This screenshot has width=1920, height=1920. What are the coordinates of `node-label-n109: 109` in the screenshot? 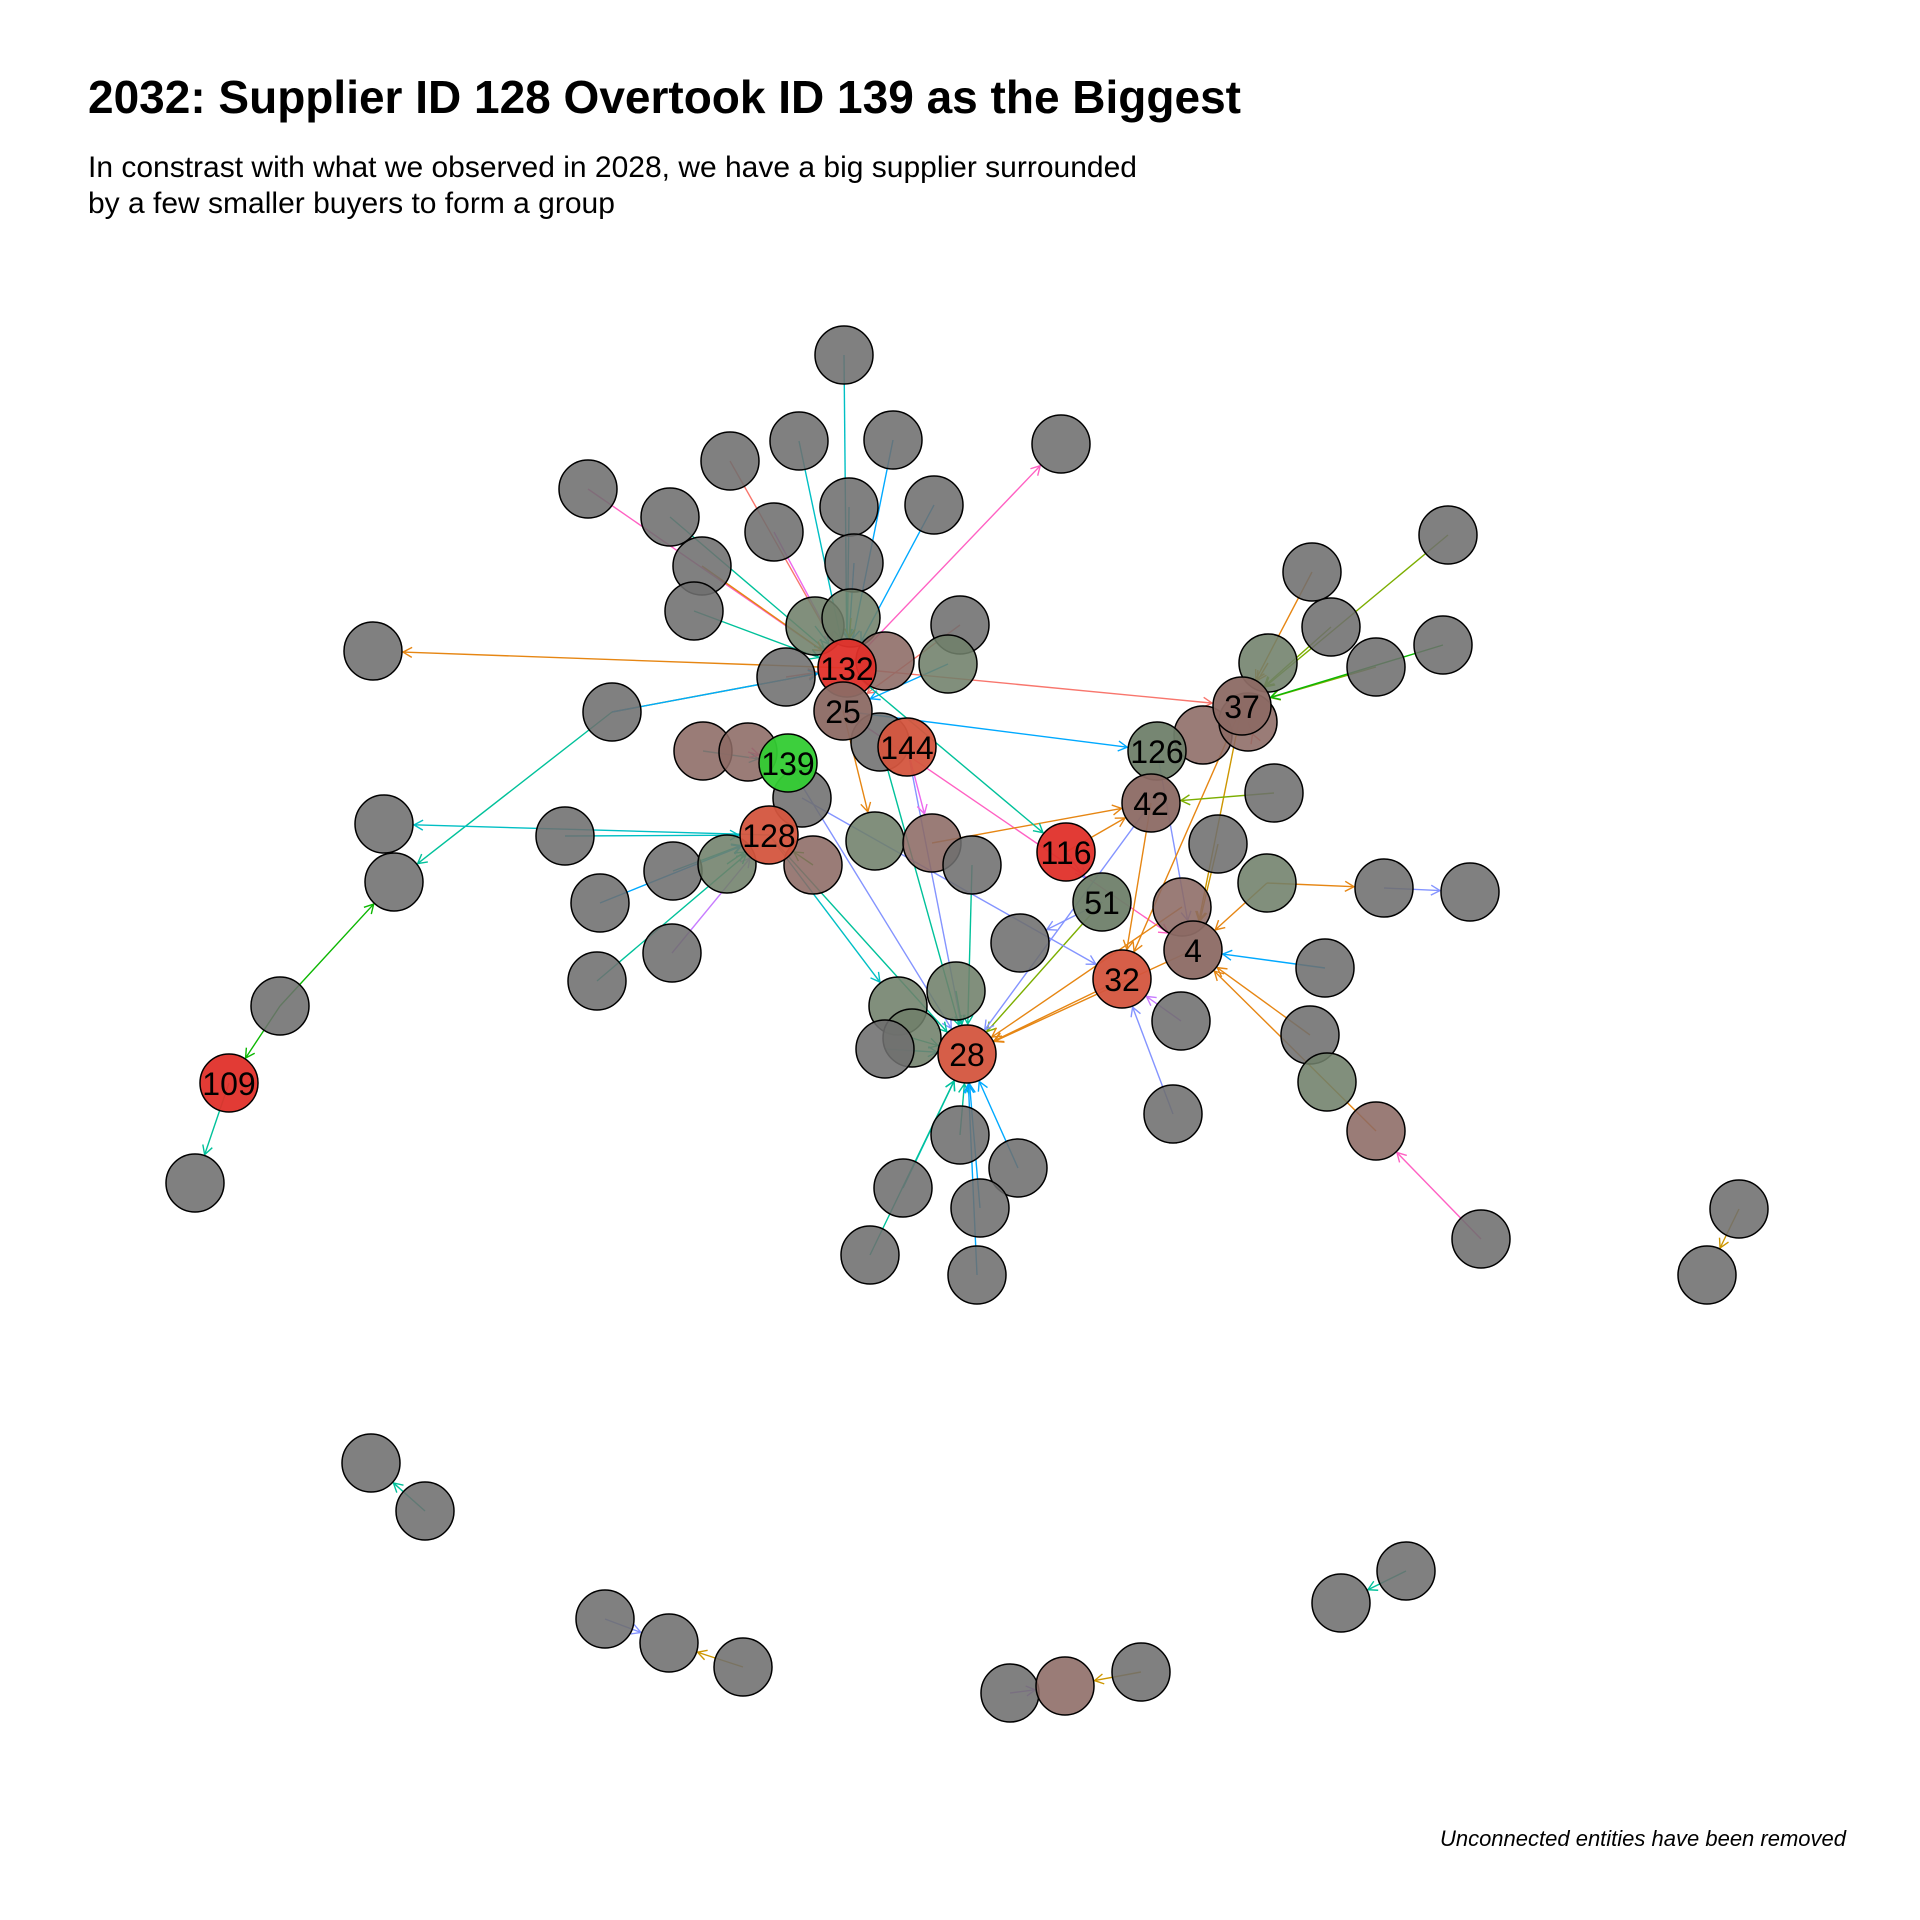 It's located at (228, 1084).